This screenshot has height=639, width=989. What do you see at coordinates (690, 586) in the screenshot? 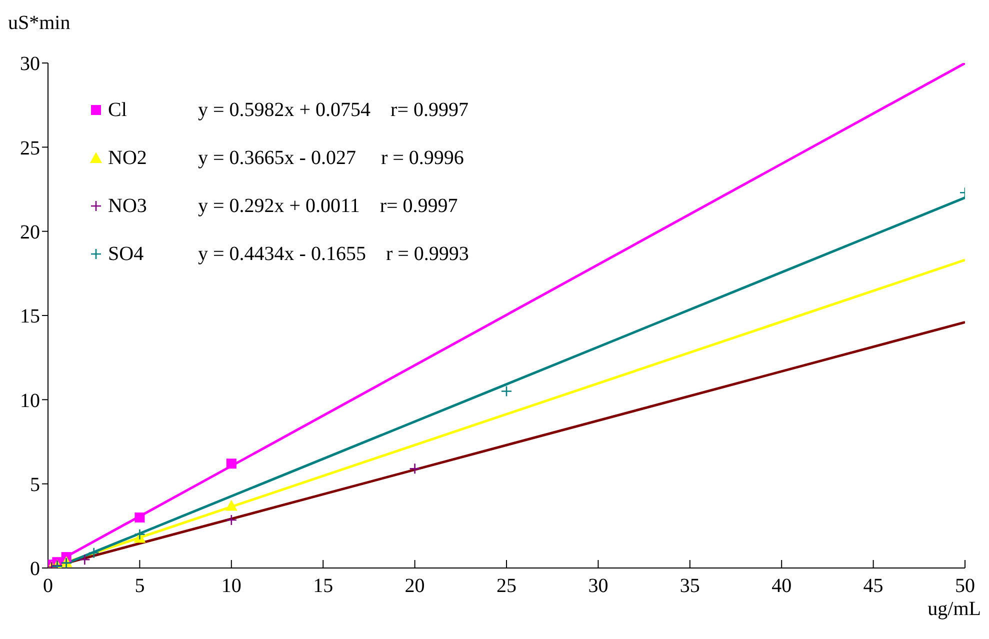
I see `x-tick-label: 35` at bounding box center [690, 586].